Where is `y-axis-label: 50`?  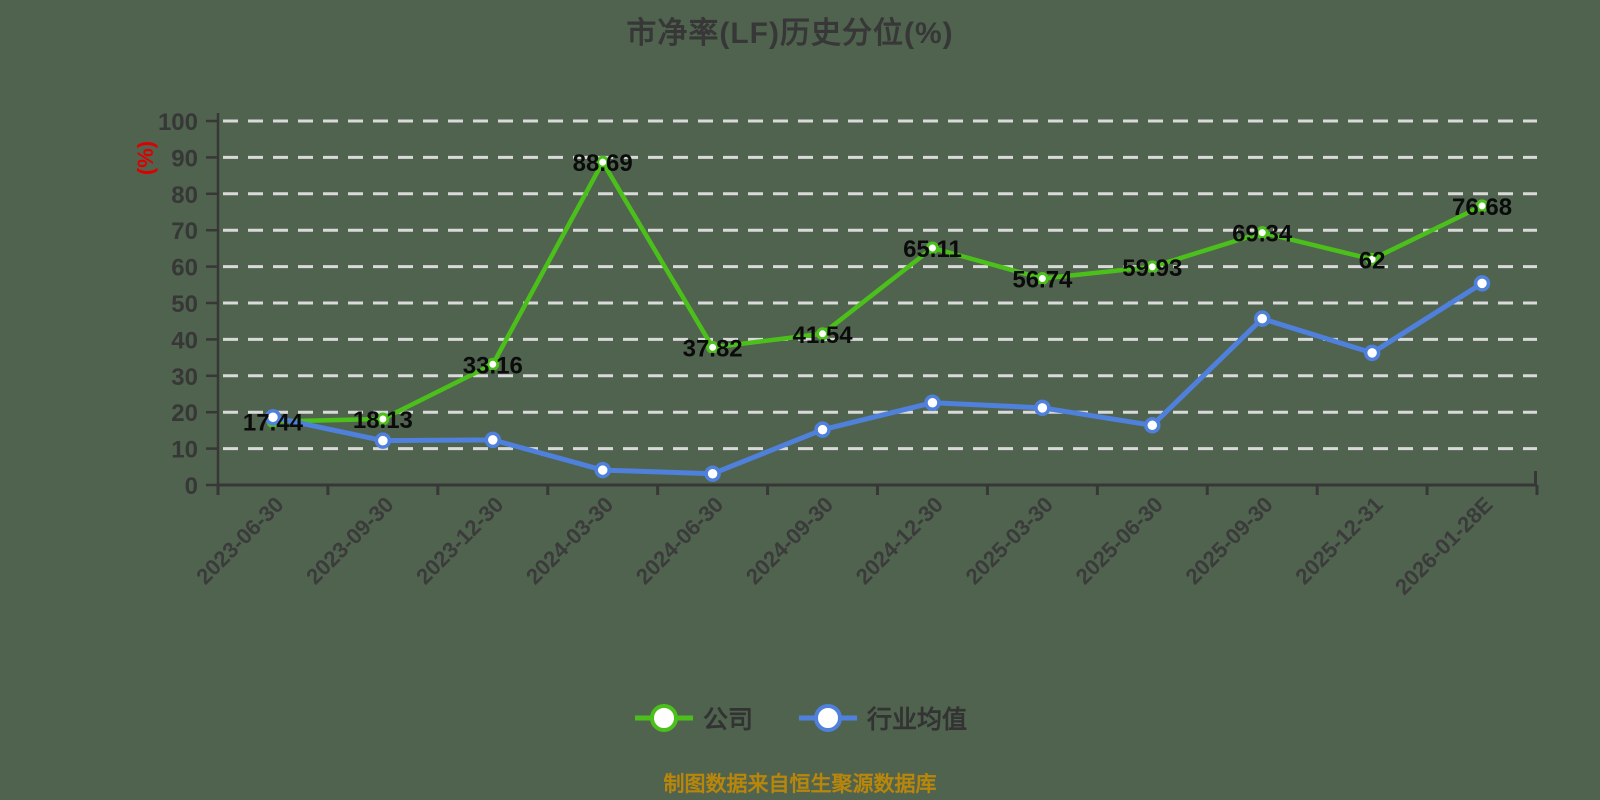
y-axis-label: 50 is located at coordinates (184, 304).